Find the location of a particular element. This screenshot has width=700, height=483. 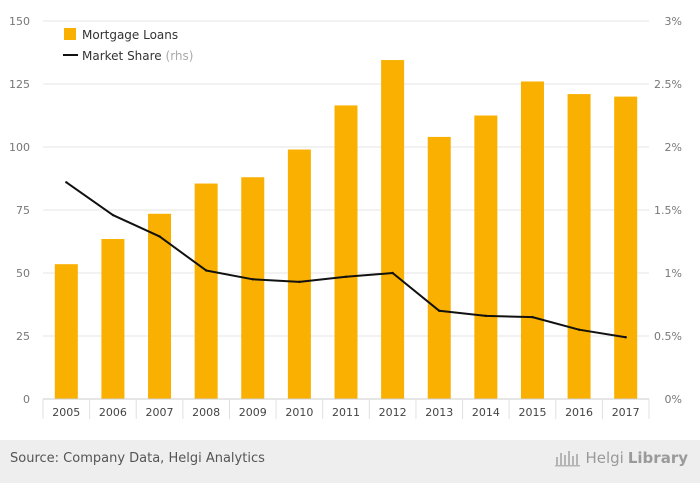

legend-label-mortgage-loans: Mortgage Loans is located at coordinates (130, 35).